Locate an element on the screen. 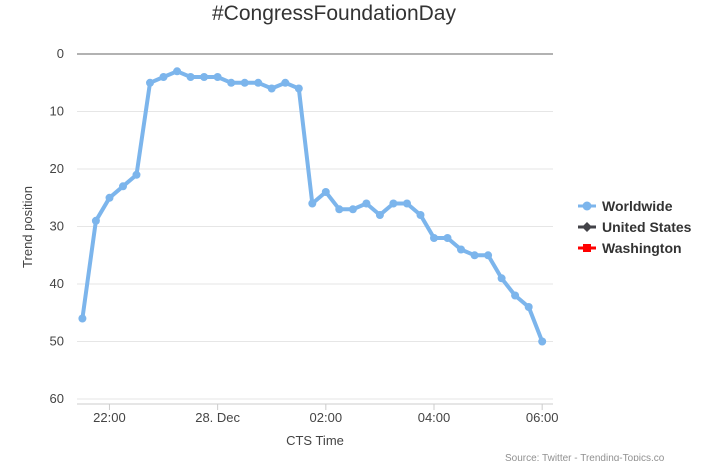 Image resolution: width=720 pixels, height=461 pixels. x-tick-label: 04:00 is located at coordinates (434, 417).